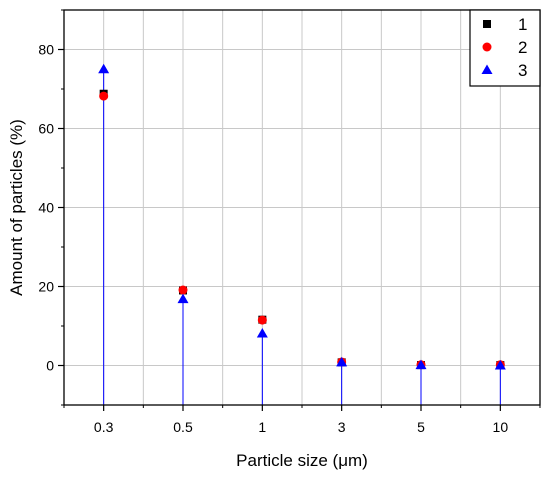 Image resolution: width=550 pixels, height=477 pixels. I want to click on x-tick-label: 0.5, so click(183, 427).